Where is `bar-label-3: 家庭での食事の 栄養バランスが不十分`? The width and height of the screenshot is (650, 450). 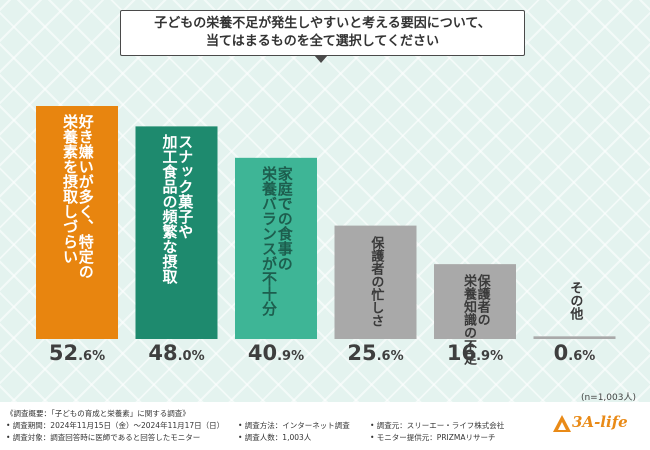 bar-label-3: 家庭での食事の 栄養バランスが不十分 is located at coordinates (277, 240).